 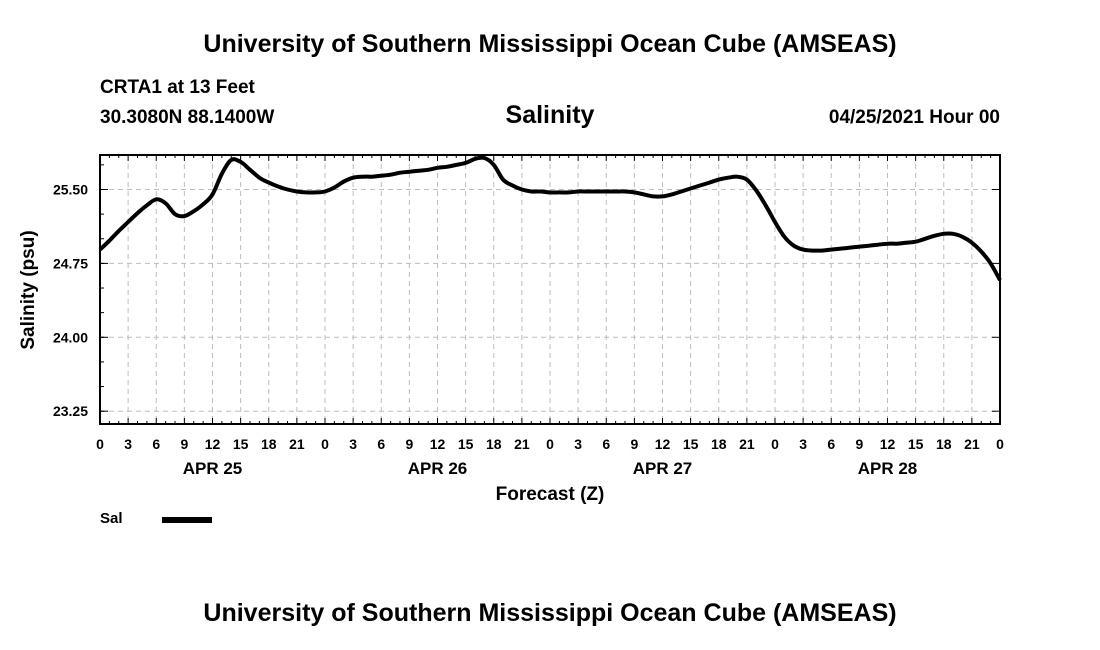 I want to click on date-label: APR 27, so click(x=663, y=468).